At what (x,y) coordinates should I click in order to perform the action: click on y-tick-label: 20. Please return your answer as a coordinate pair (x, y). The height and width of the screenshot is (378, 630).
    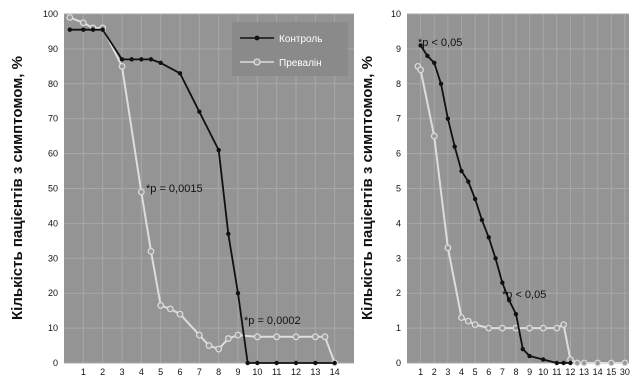
    Looking at the image, I should click on (53, 293).